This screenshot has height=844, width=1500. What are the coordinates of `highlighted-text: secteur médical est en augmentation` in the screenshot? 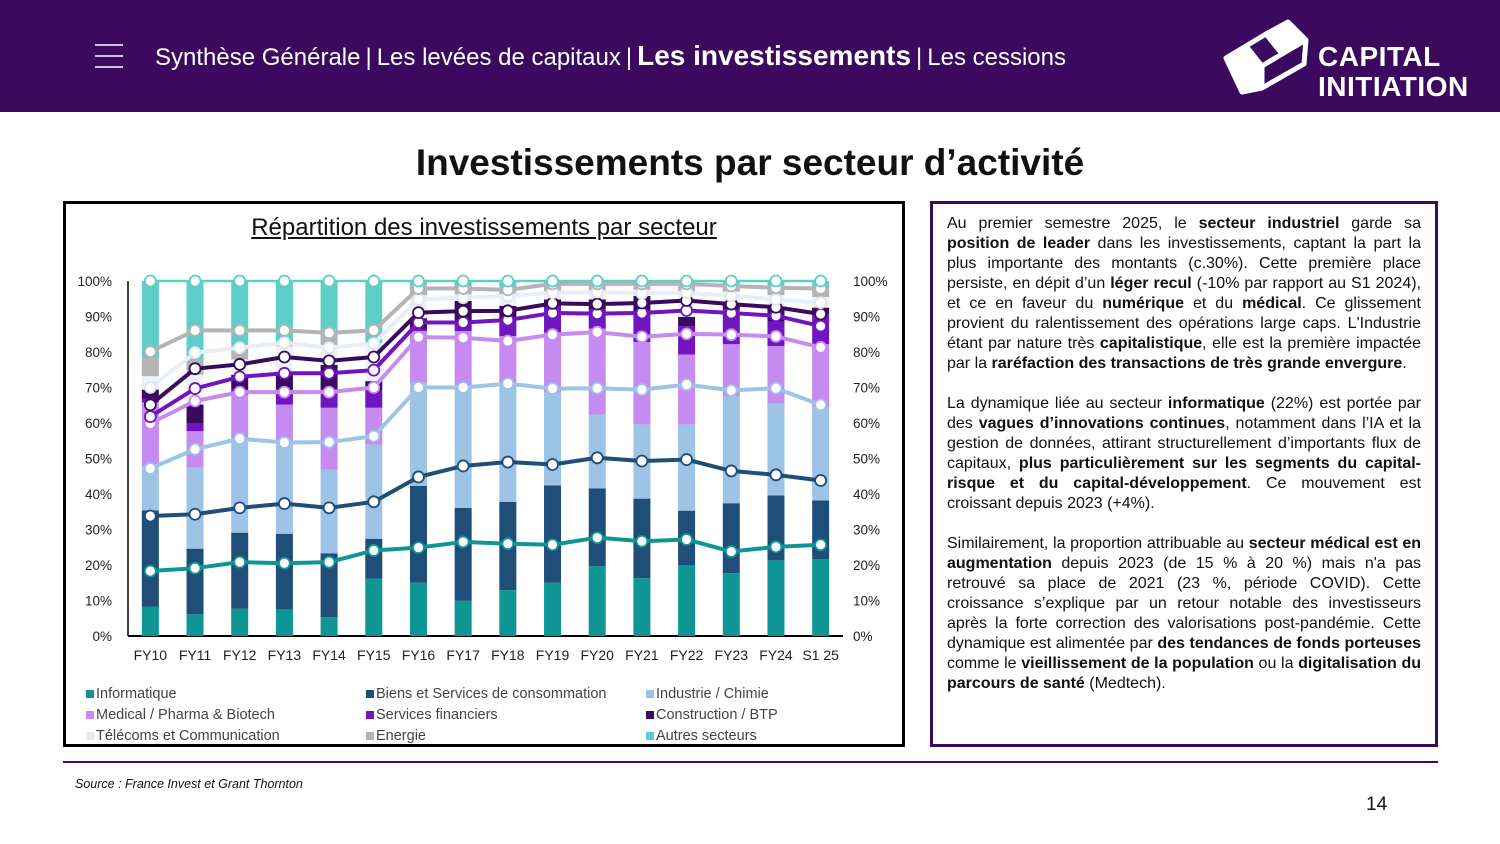 It's located at (1184, 553).